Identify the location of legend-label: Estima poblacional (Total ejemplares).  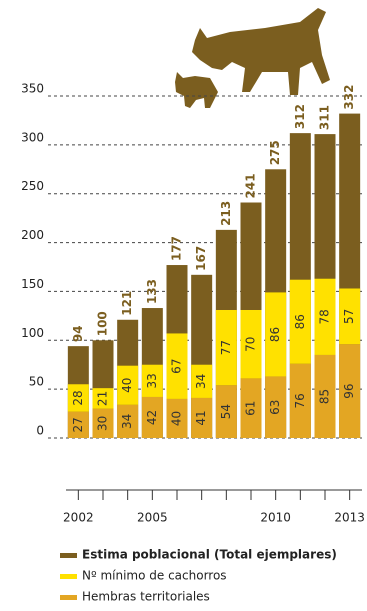
(209, 555).